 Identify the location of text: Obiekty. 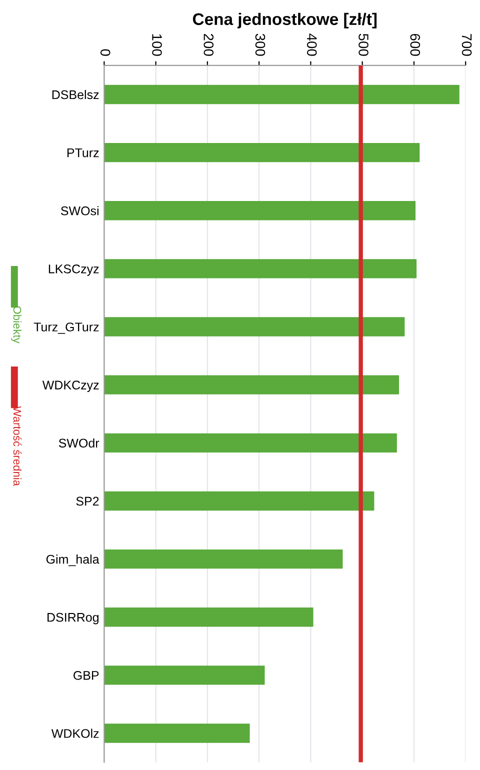
(16, 325).